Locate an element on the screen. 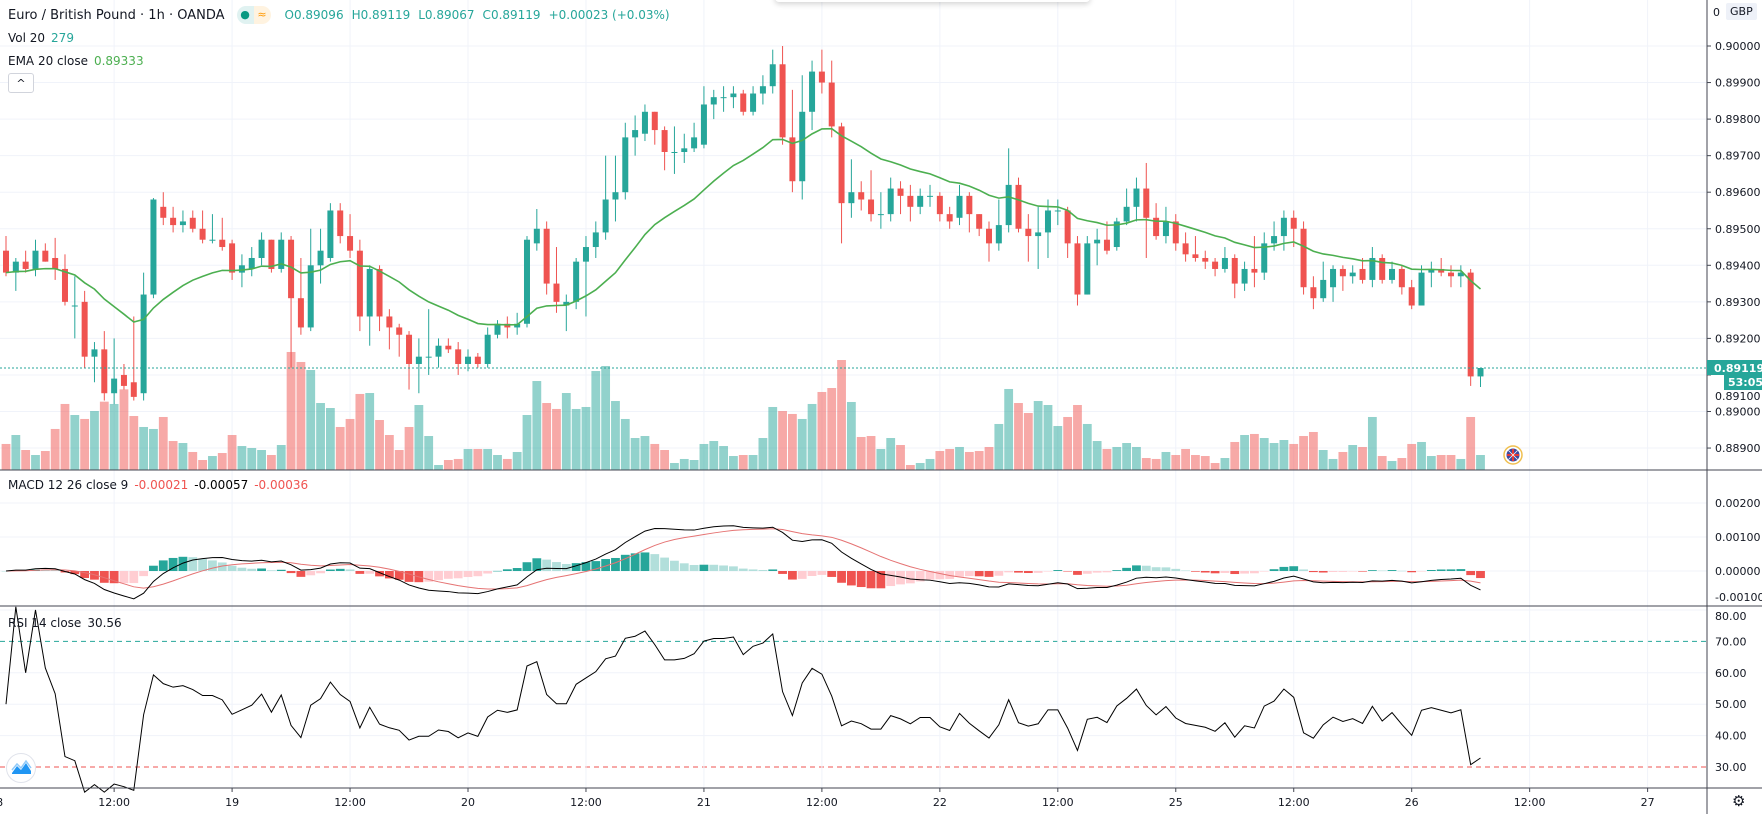  gear-icon: ⚙ is located at coordinates (1739, 801).